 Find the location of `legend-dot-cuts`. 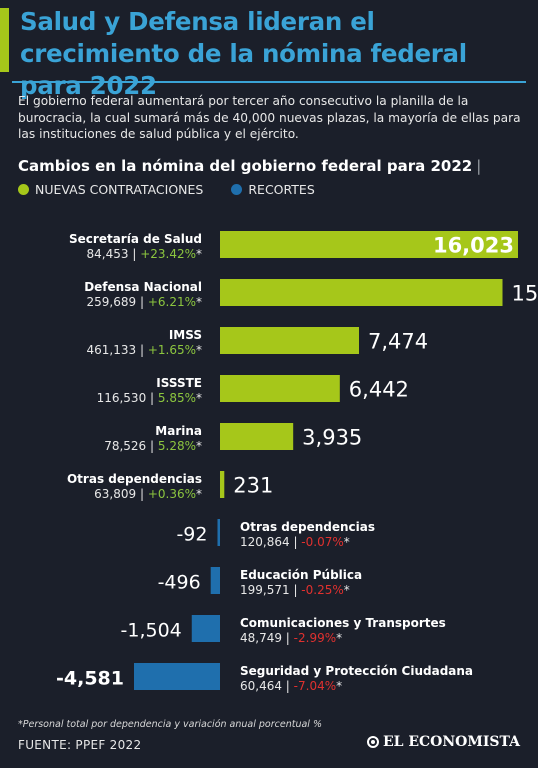

legend-dot-cuts is located at coordinates (237, 189).